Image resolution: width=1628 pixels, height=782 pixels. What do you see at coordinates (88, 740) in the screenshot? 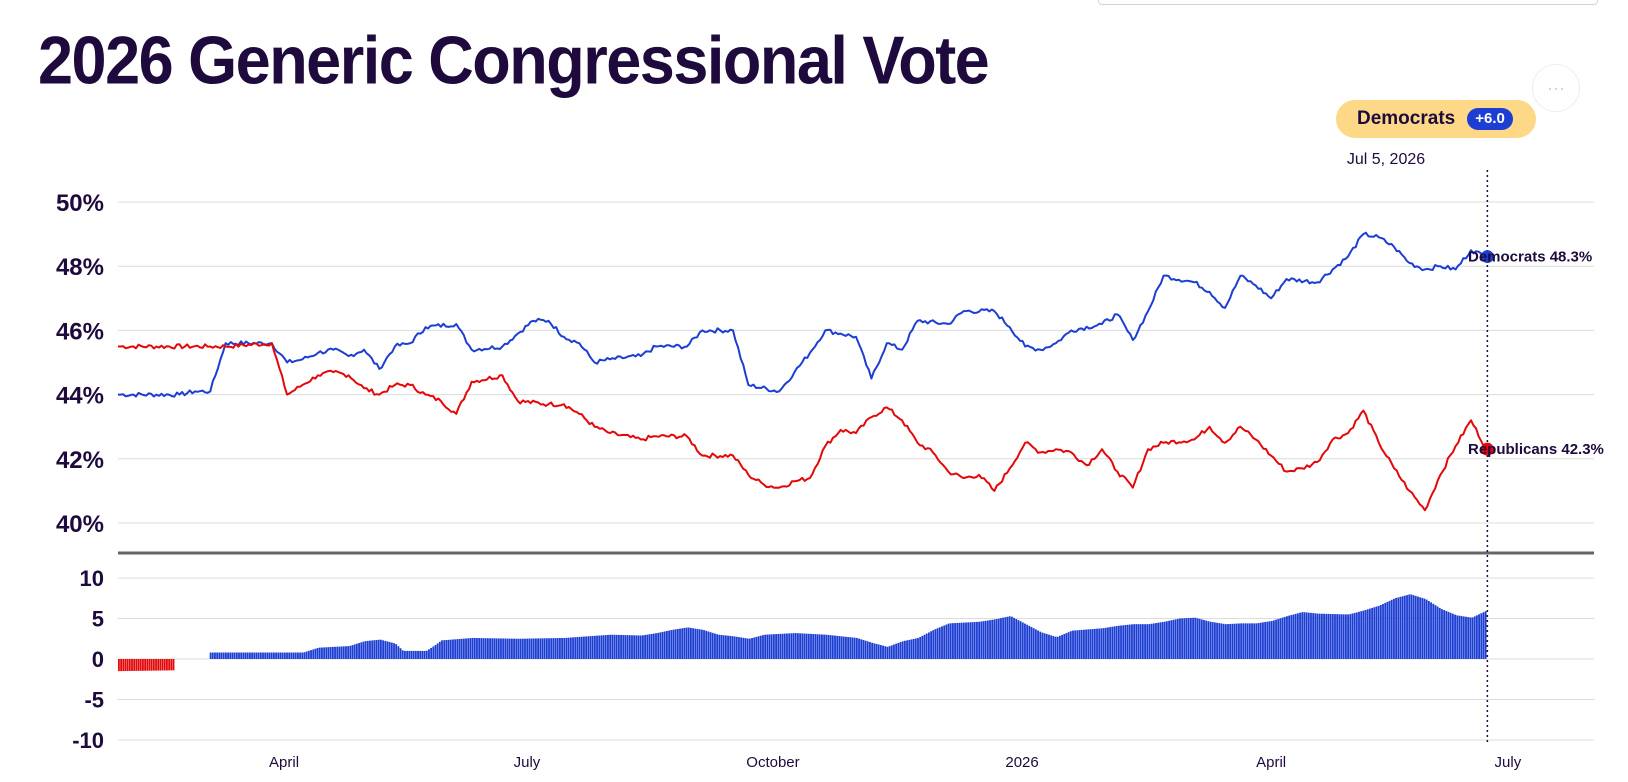
I see `margin-tick-label: -10` at bounding box center [88, 740].